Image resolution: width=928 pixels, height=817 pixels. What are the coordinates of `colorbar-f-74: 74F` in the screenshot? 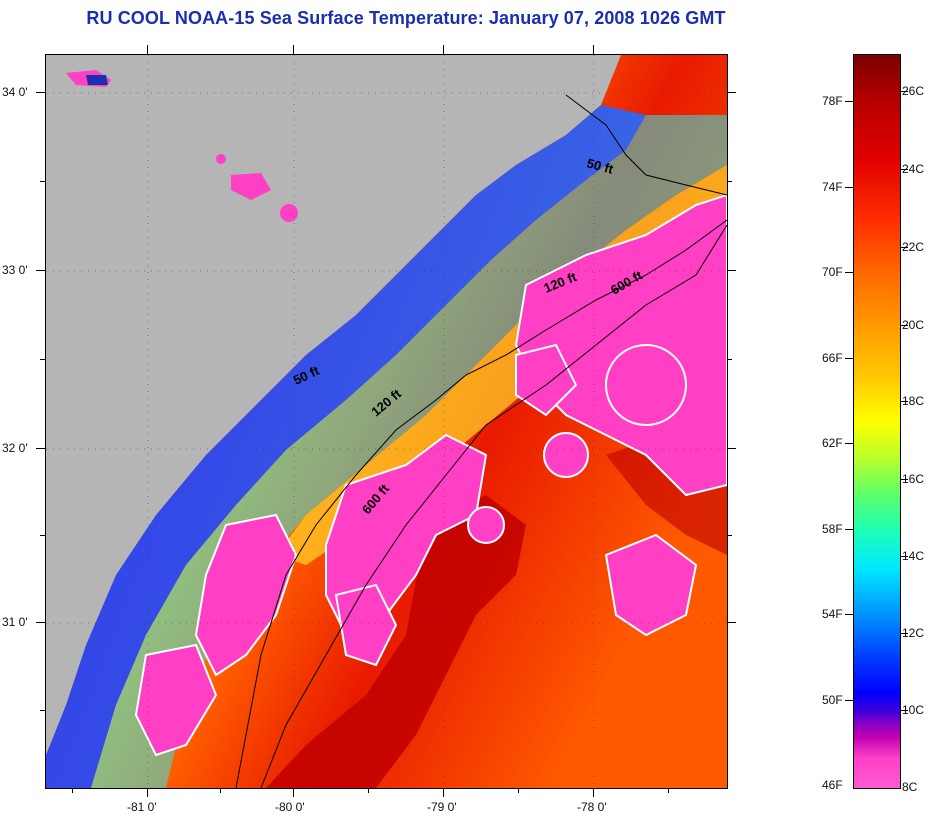 It's located at (832, 187).